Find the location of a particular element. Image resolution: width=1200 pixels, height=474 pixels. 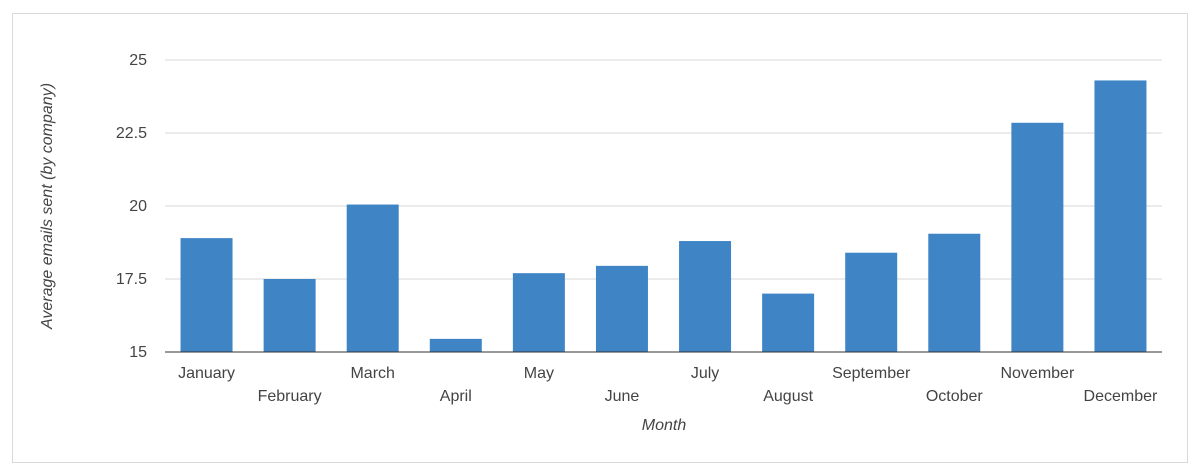

x-tick-label-march: March is located at coordinates (372, 373).